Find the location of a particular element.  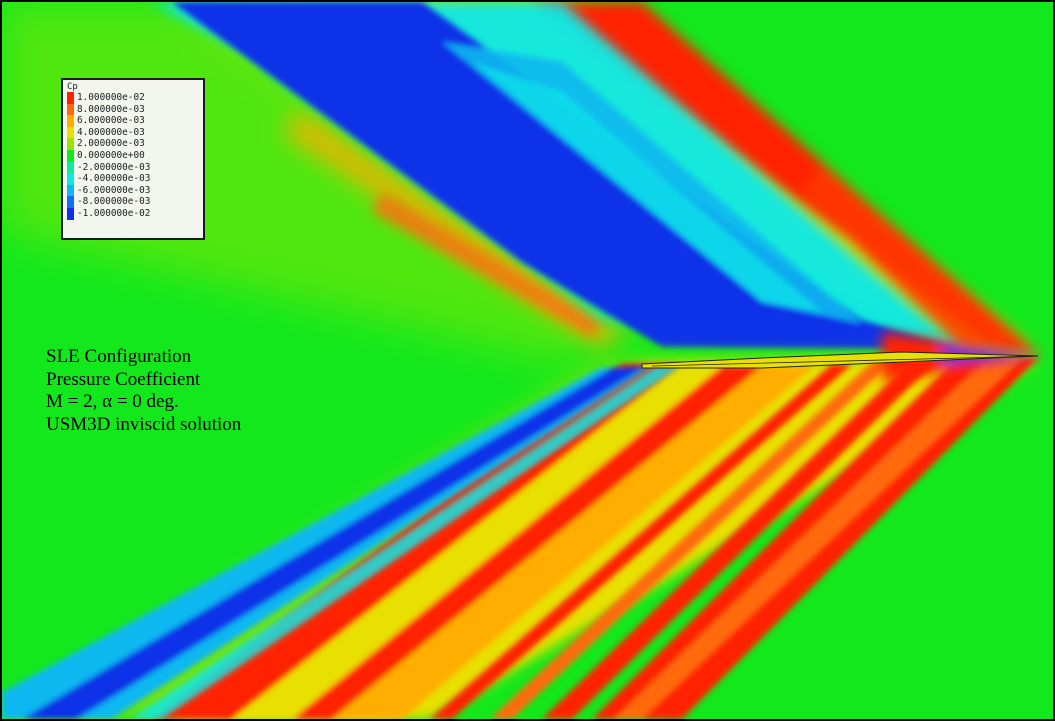

legend-entry: -6.000000e-03 is located at coordinates (133, 190).